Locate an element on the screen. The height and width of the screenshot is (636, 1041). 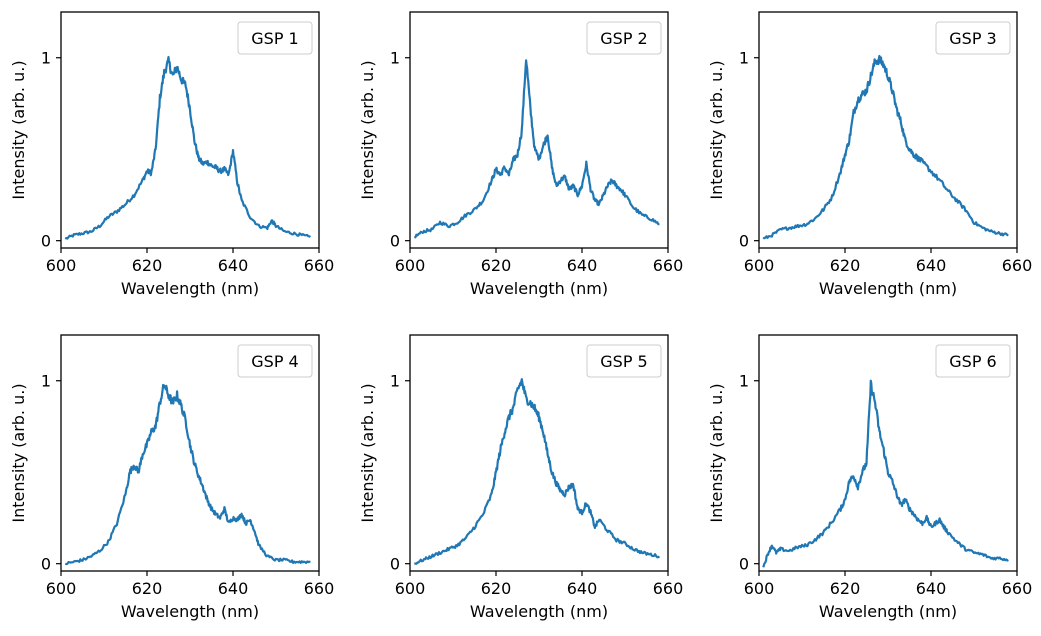
gsp-3-legend-label: GSP 3 is located at coordinates (972, 38).